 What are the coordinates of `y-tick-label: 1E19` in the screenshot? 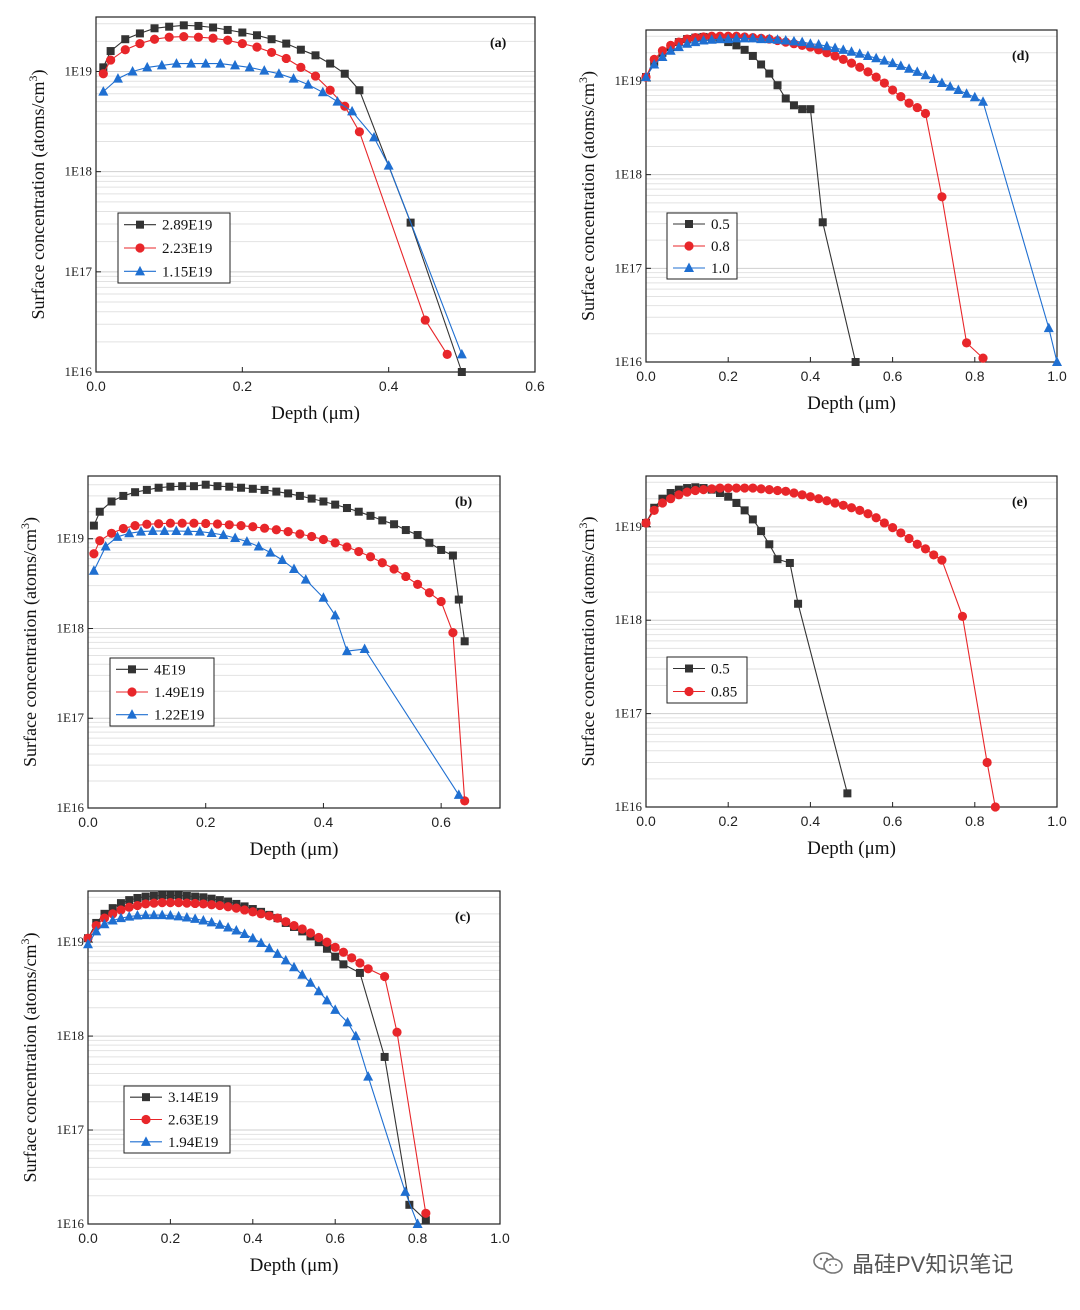 It's located at (628, 526).